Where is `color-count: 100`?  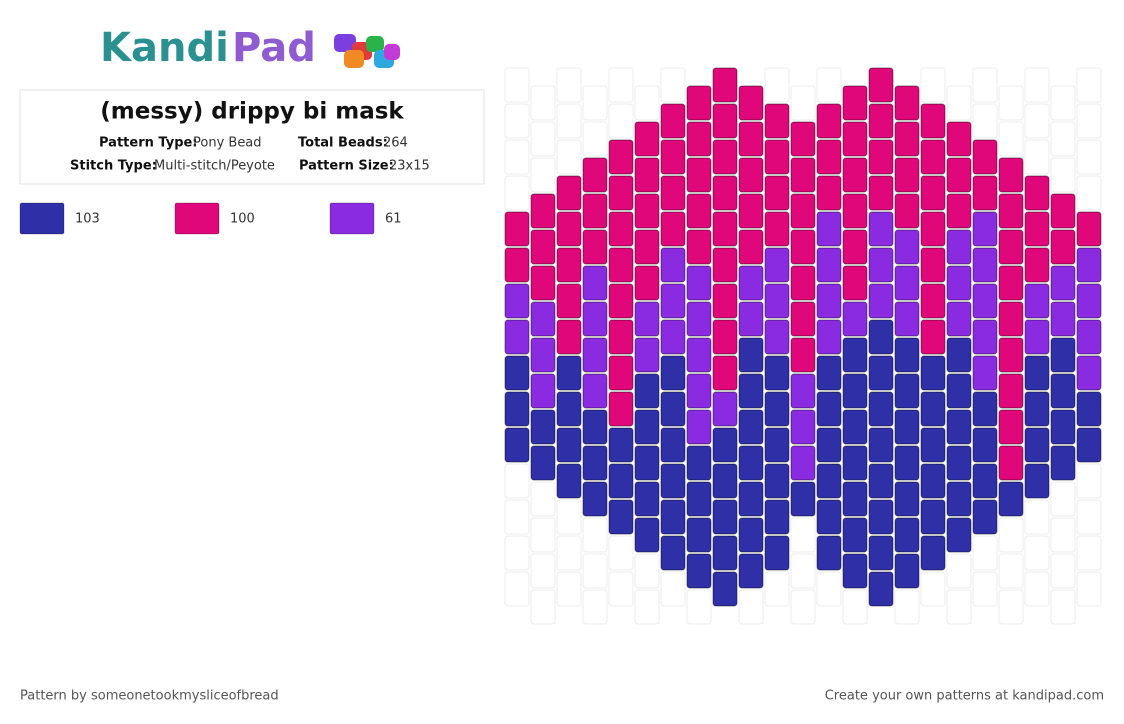
color-count: 100 is located at coordinates (242, 219).